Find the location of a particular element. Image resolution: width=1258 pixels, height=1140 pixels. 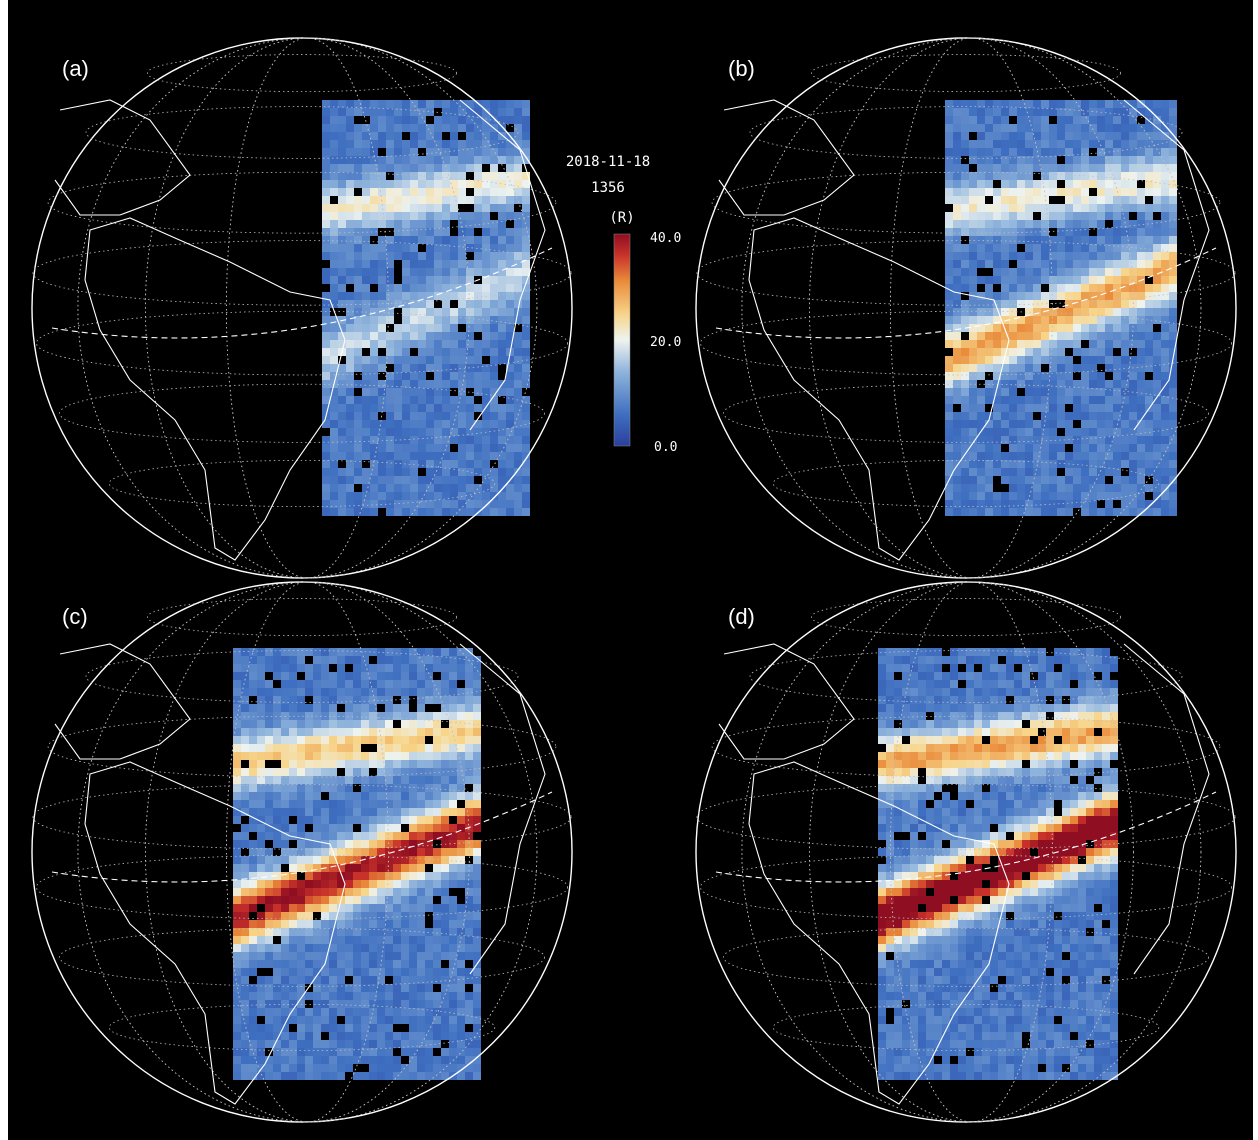

colorbar-unit: (R) is located at coordinates (621, 218).